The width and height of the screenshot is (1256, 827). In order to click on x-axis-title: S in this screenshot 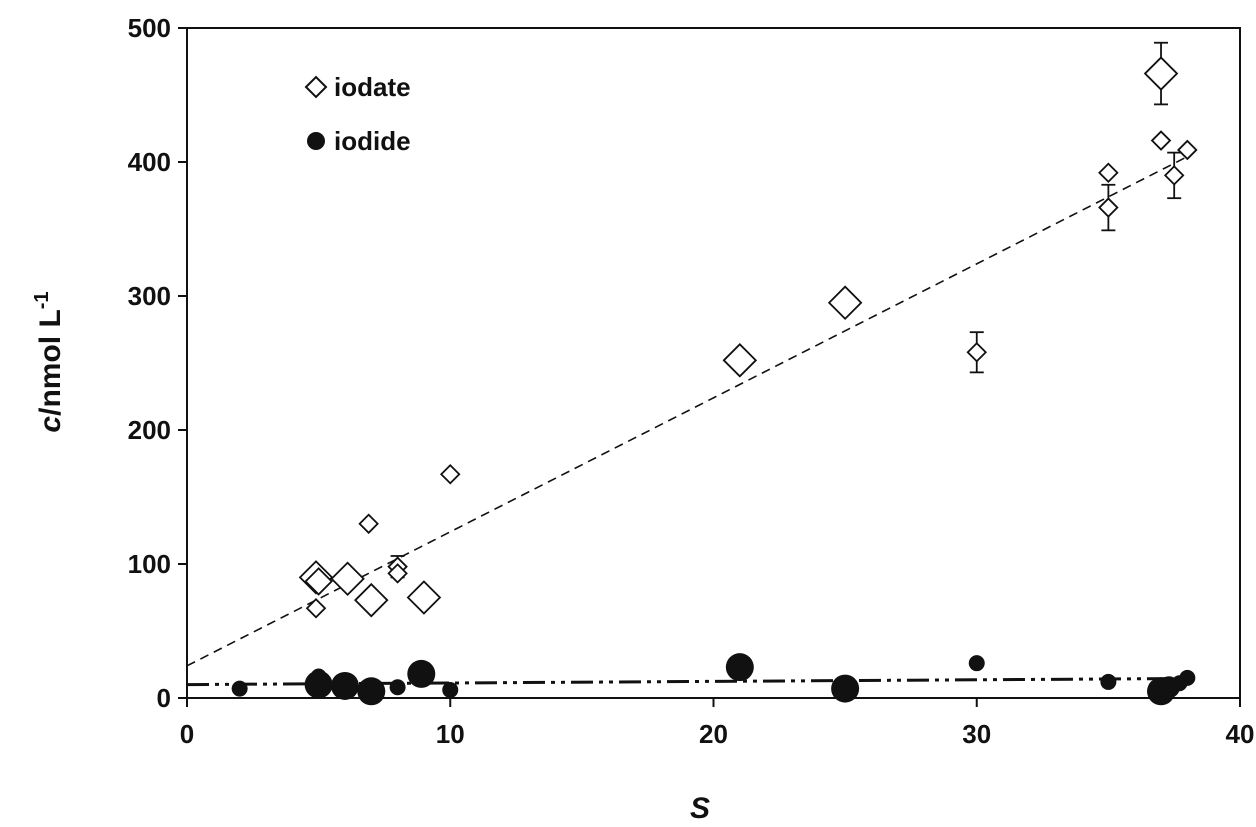, I will do `click(700, 808)`.